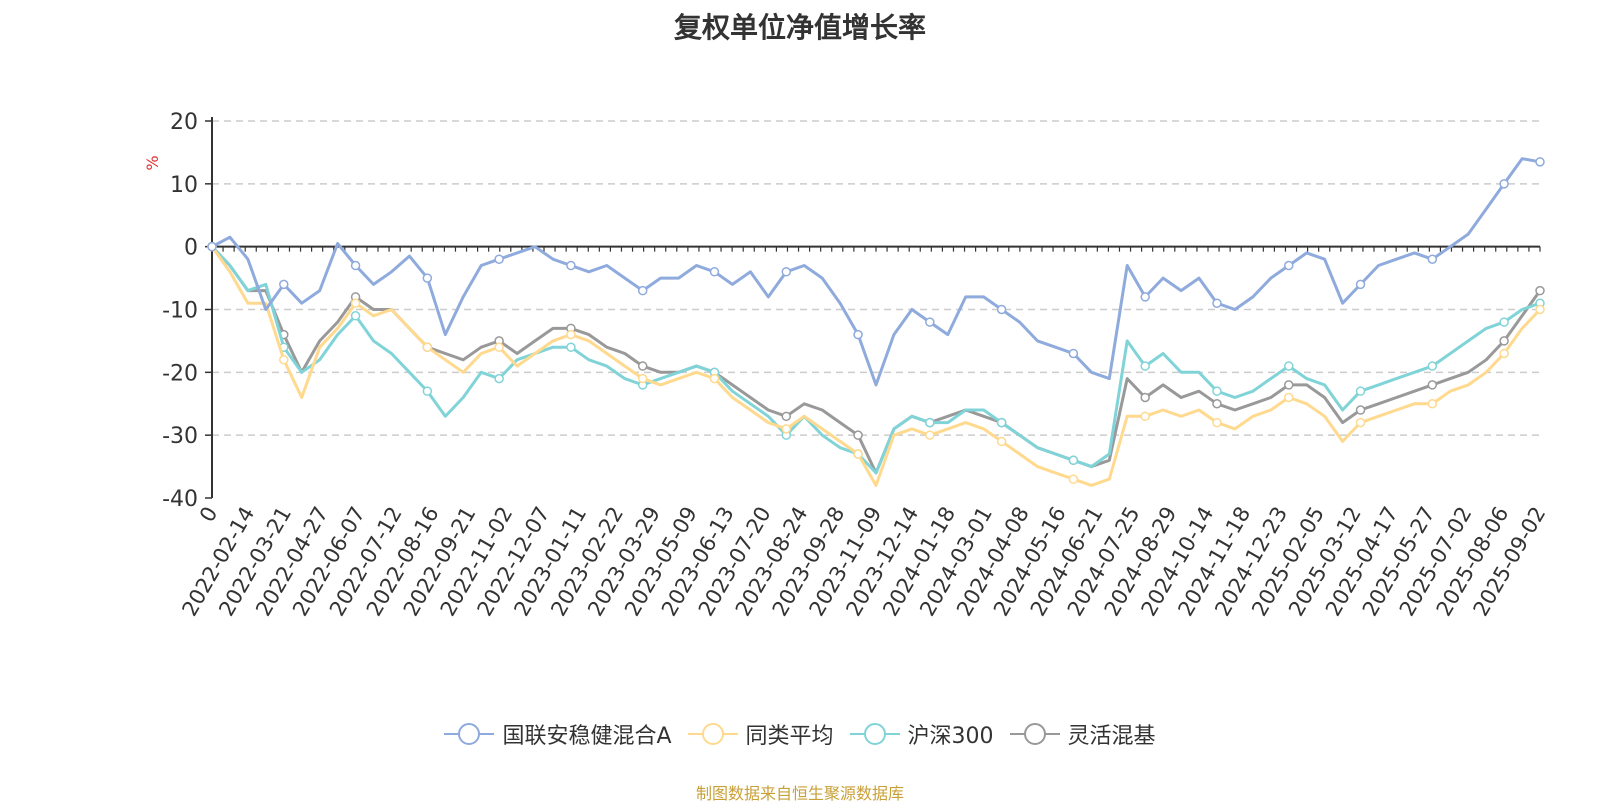  What do you see at coordinates (184, 122) in the screenshot?
I see `y-tick-label: 20` at bounding box center [184, 122].